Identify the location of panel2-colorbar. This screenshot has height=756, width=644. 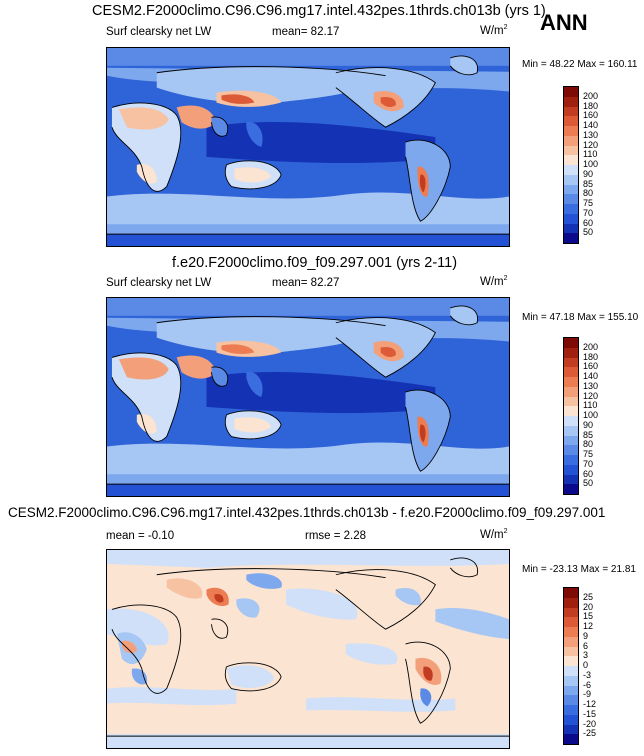
(571, 416).